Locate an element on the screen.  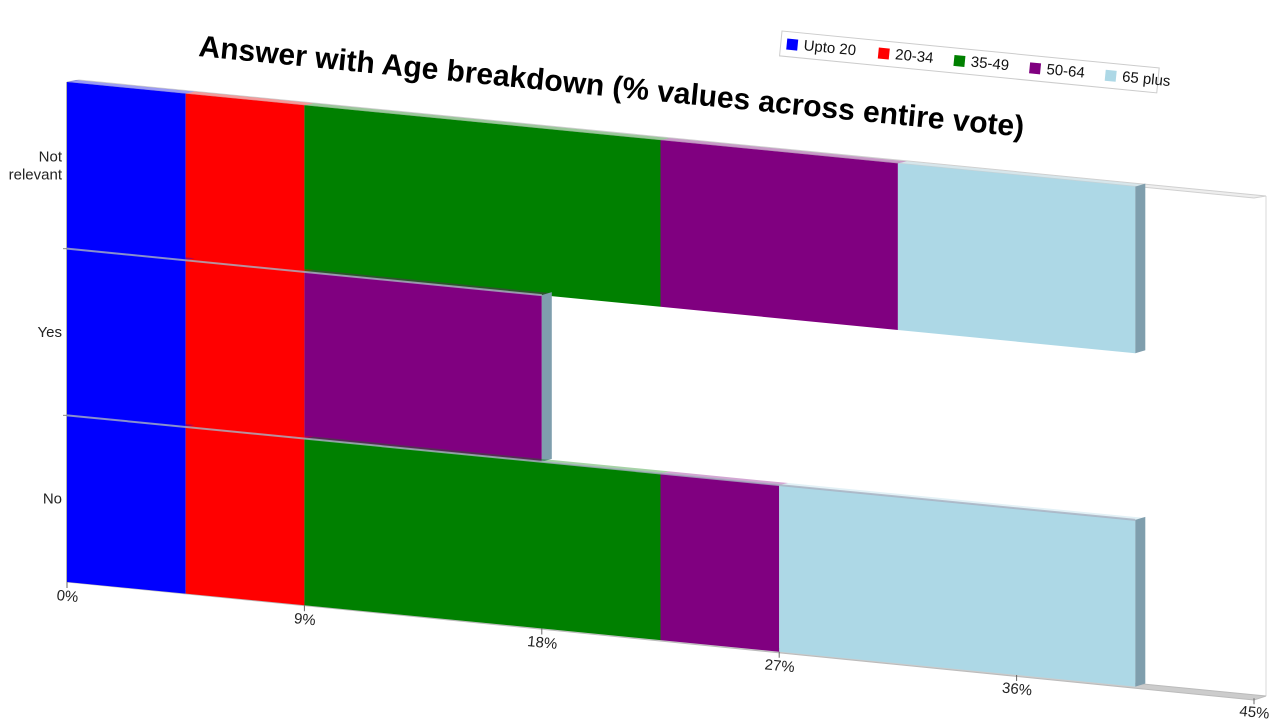
x-tick-label: 45% is located at coordinates (1255, 711).